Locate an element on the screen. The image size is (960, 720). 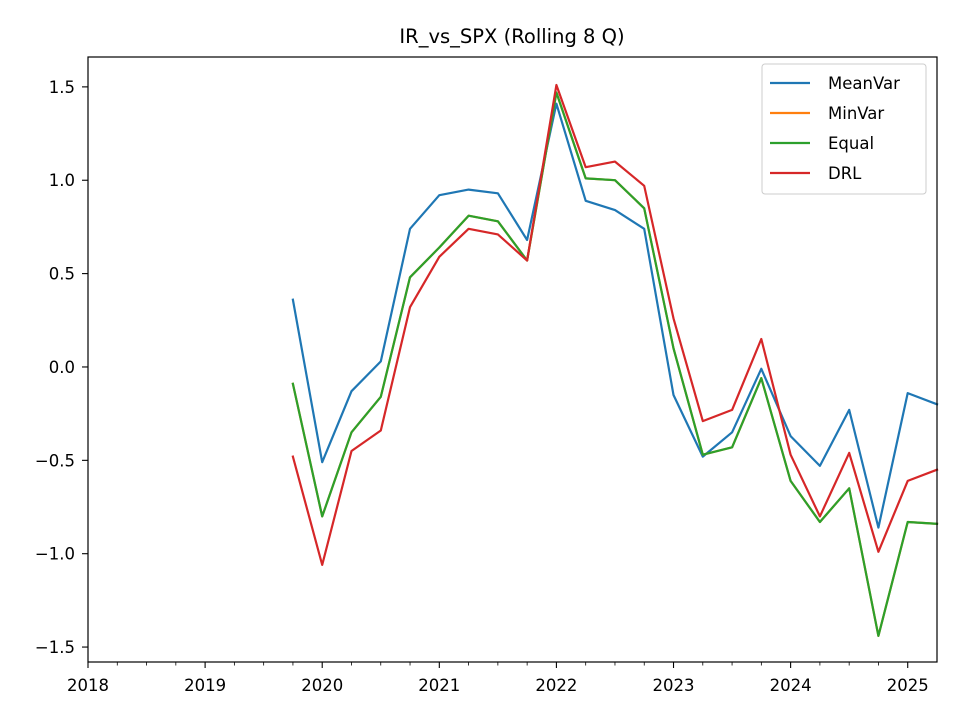
x-tick-label: 2019 is located at coordinates (205, 685).